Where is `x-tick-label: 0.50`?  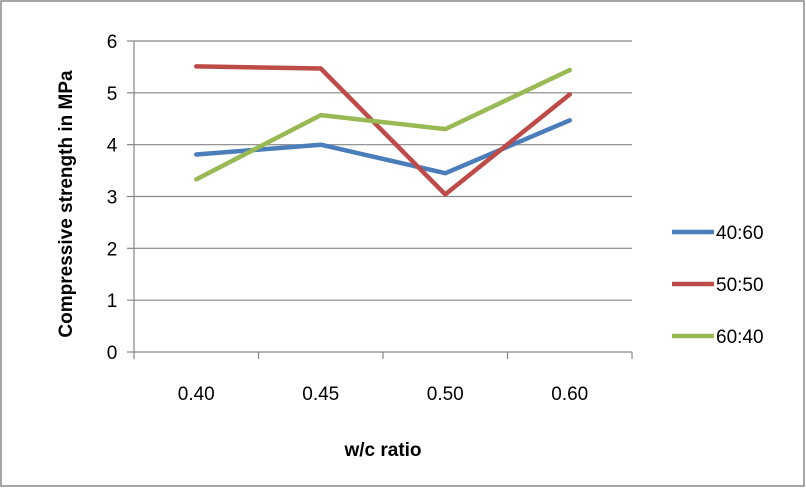
x-tick-label: 0.50 is located at coordinates (445, 394).